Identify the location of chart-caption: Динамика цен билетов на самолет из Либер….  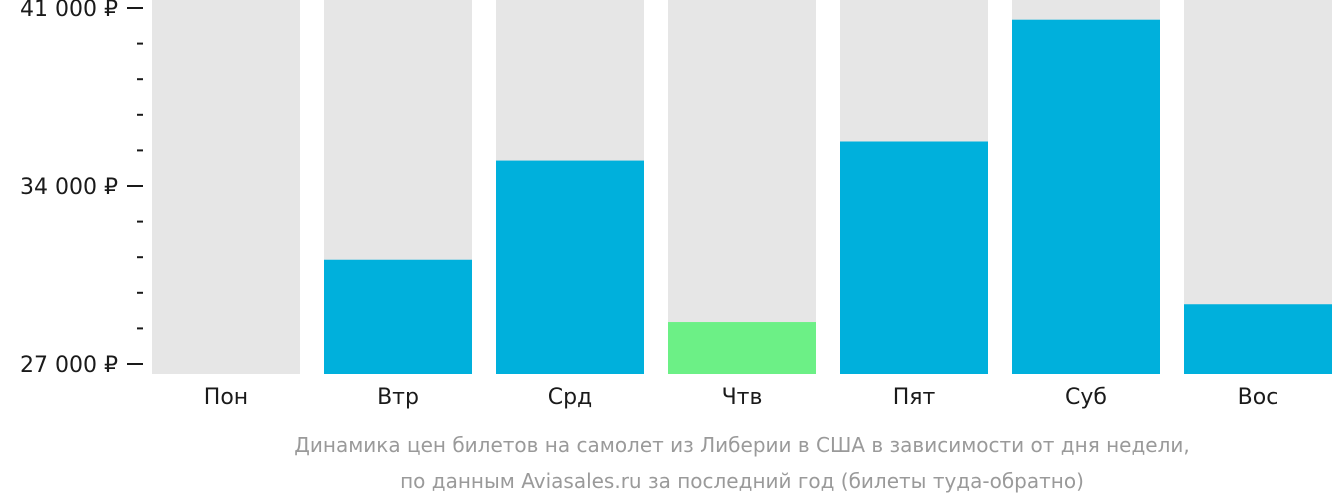
(741, 463).